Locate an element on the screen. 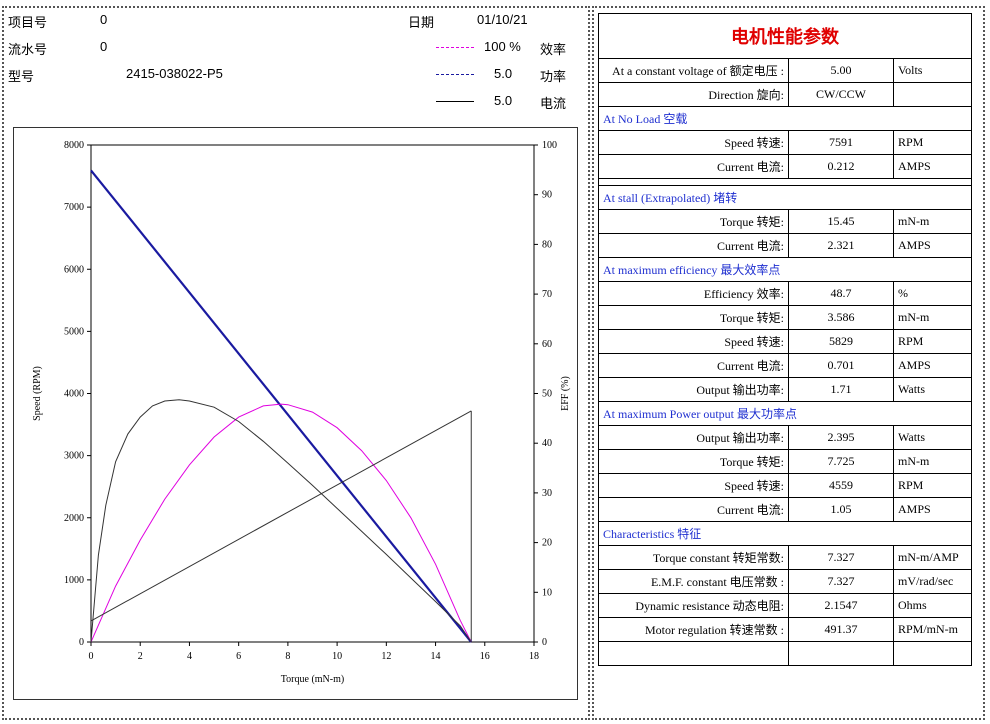 The height and width of the screenshot is (724, 990). max-power-row: Torque 转矩: 7.725 mN-m is located at coordinates (785, 461).